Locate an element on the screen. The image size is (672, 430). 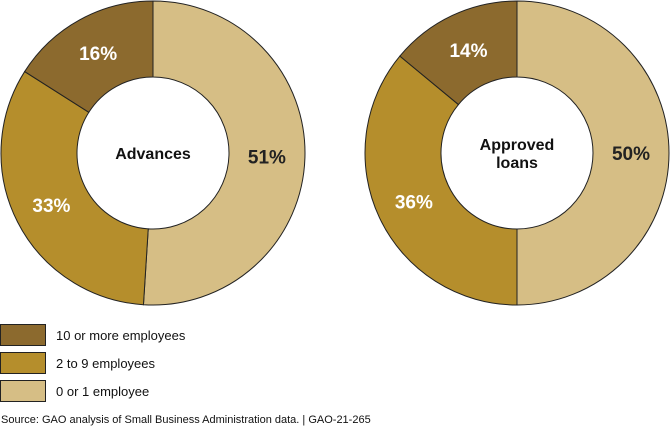
legend-label-0-or-1: 0 or 1 employee is located at coordinates (103, 391).